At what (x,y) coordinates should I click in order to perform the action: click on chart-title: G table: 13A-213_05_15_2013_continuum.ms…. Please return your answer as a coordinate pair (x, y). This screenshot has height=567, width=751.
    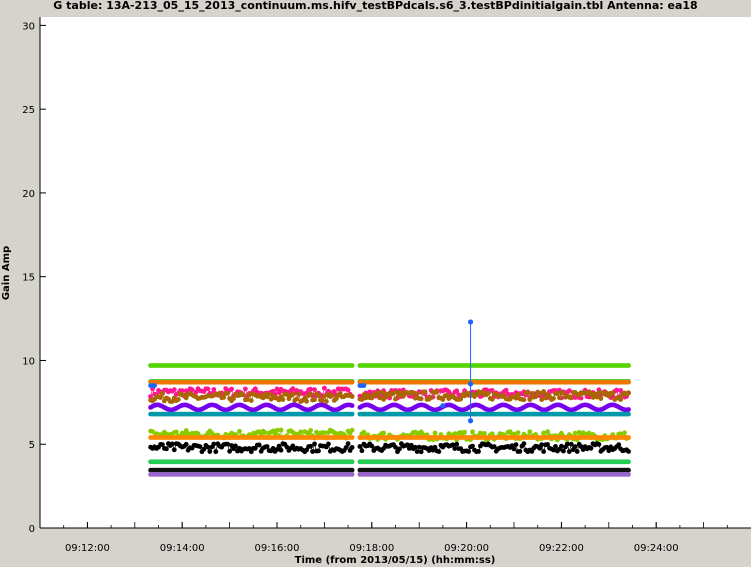
    Looking at the image, I should click on (375, 6).